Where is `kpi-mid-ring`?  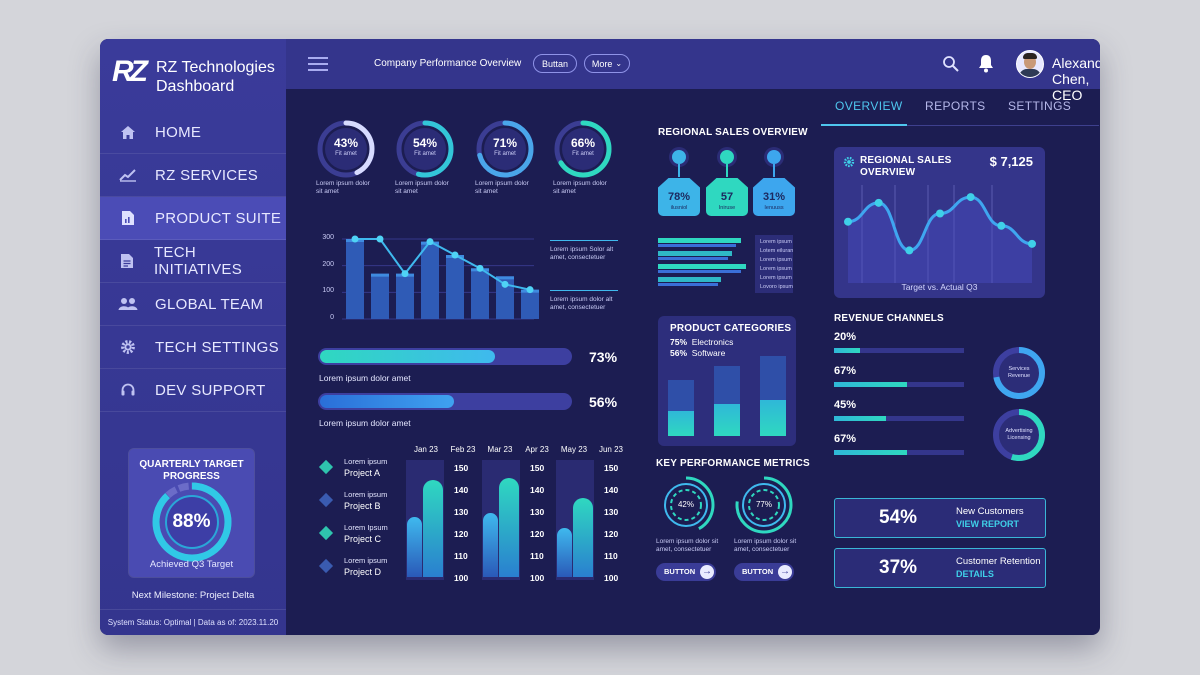 kpi-mid-ring is located at coordinates (686, 505).